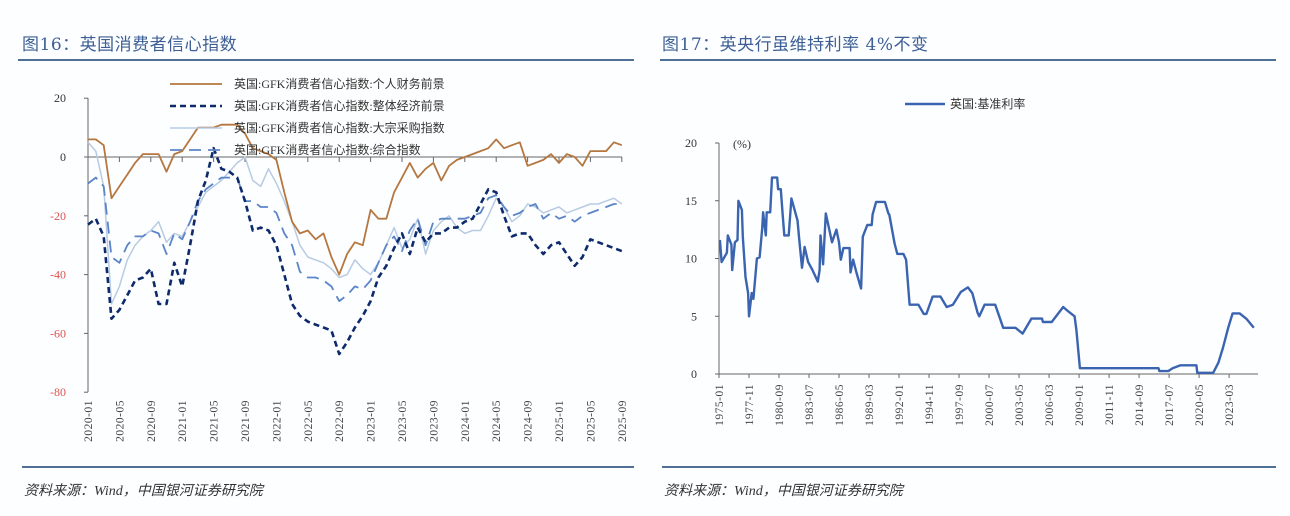  I want to click on left-y-tick-label: 20, so click(60, 98).